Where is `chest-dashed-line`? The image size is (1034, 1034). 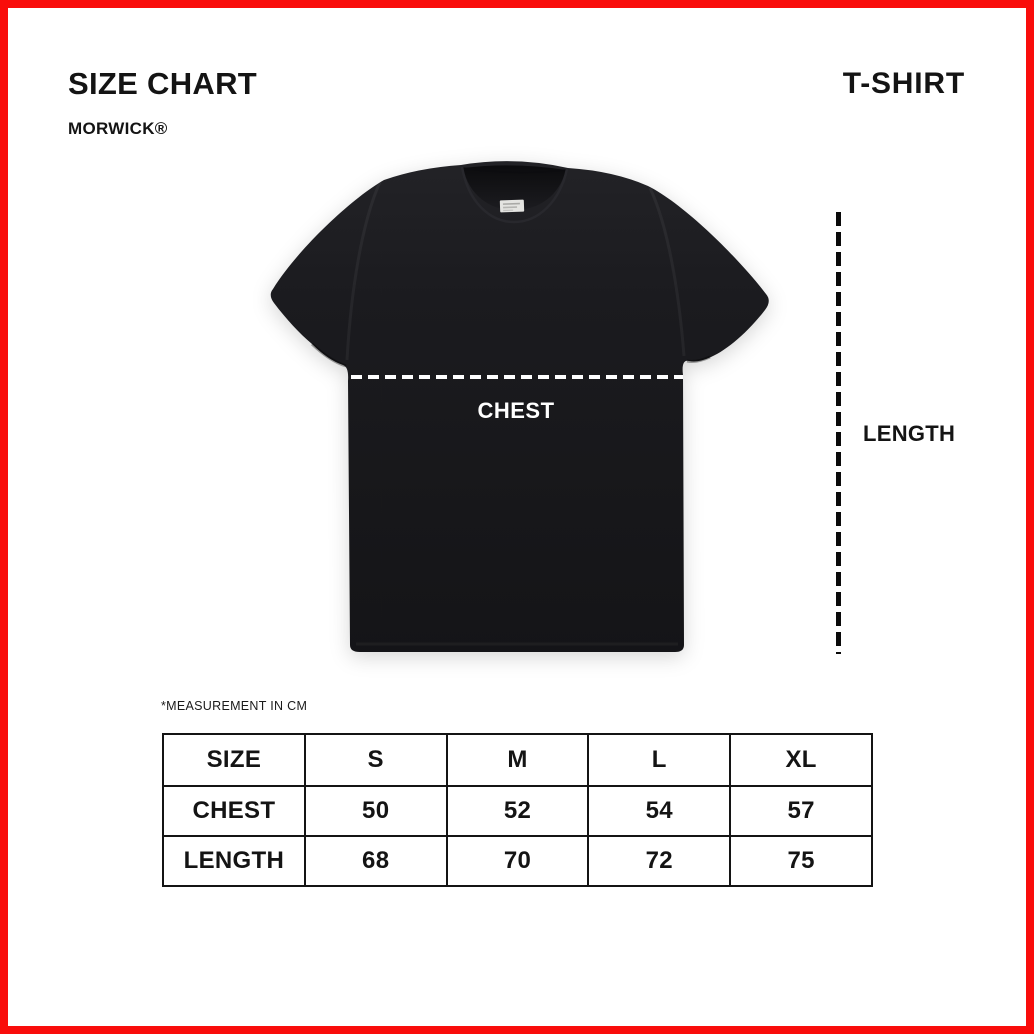
chest-dashed-line is located at coordinates (517, 377).